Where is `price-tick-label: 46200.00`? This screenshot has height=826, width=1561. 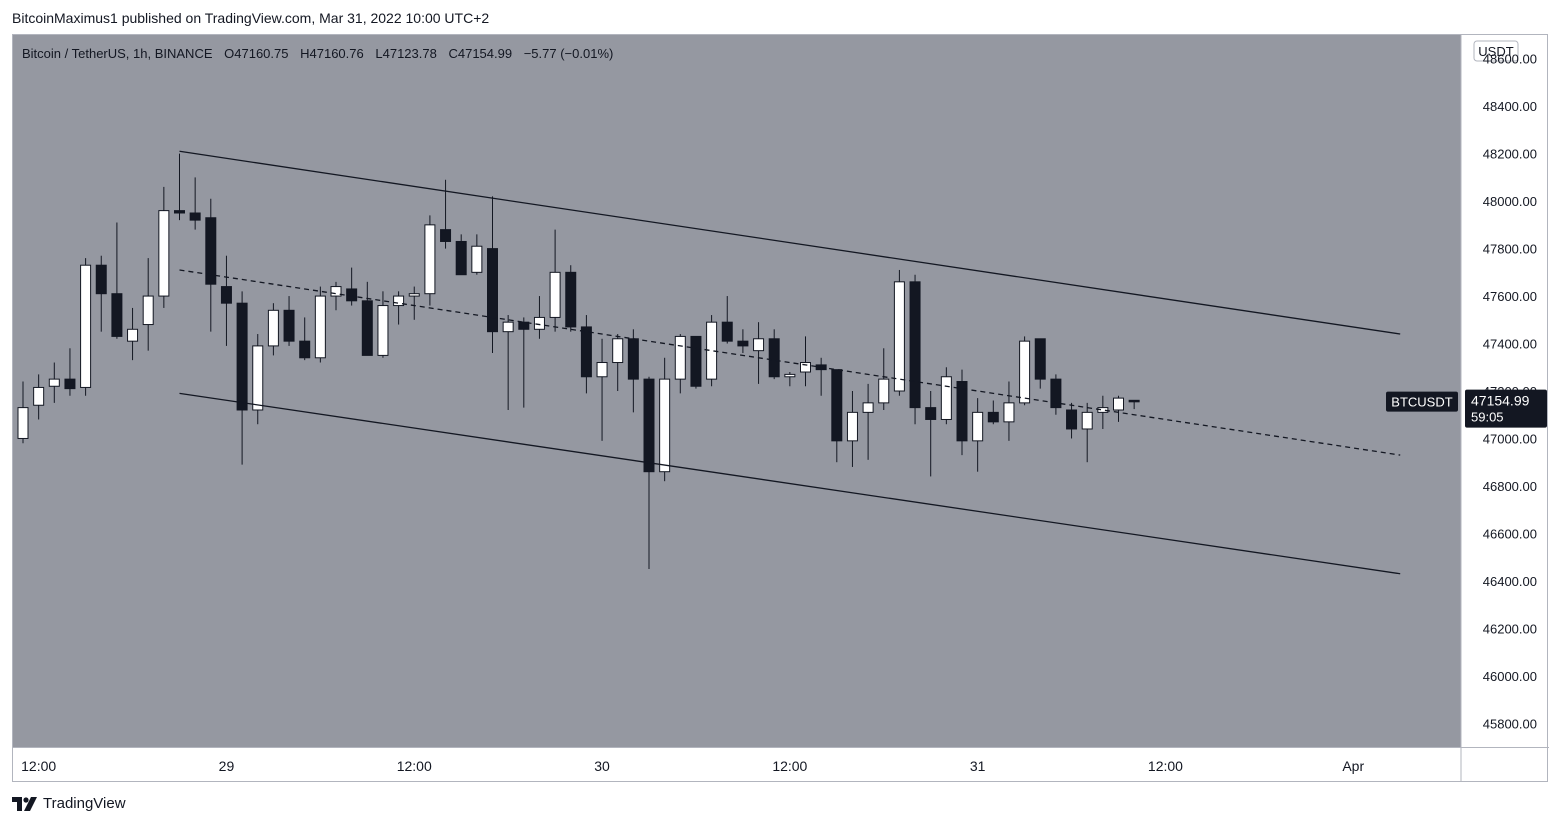
price-tick-label: 46200.00 is located at coordinates (1510, 628).